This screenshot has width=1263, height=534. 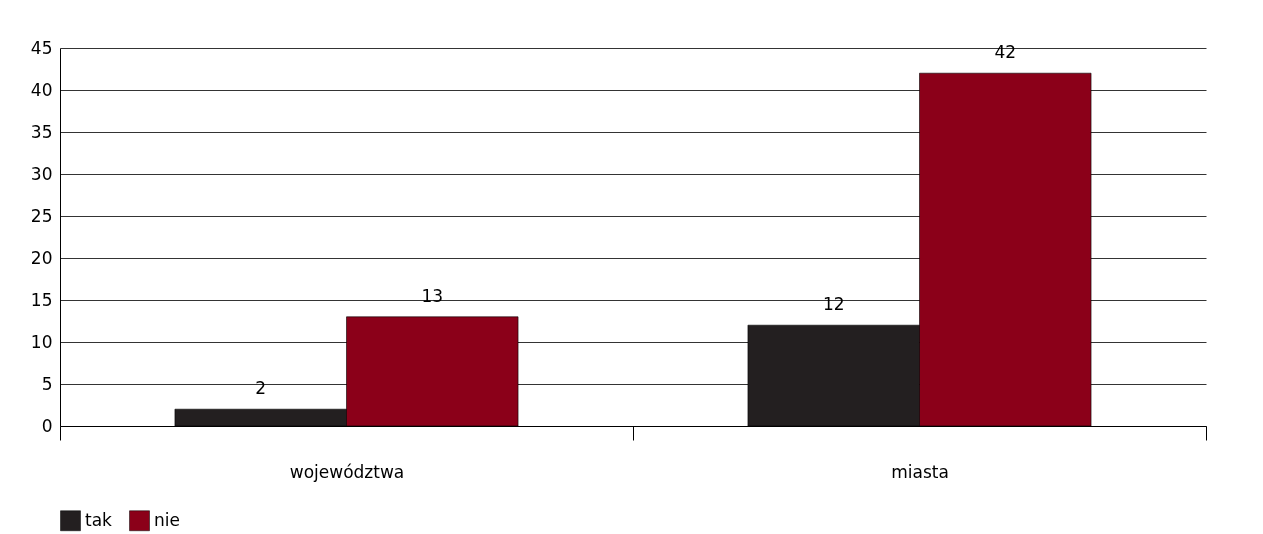 I want to click on y-tick-label: 25, so click(x=41, y=215).